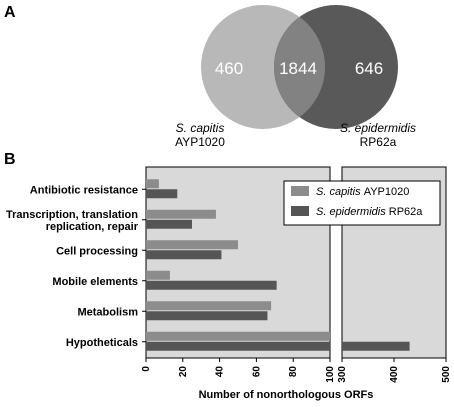 The height and width of the screenshot is (407, 454). I want to click on venn-label-capitis: S. capitis, so click(200, 128).